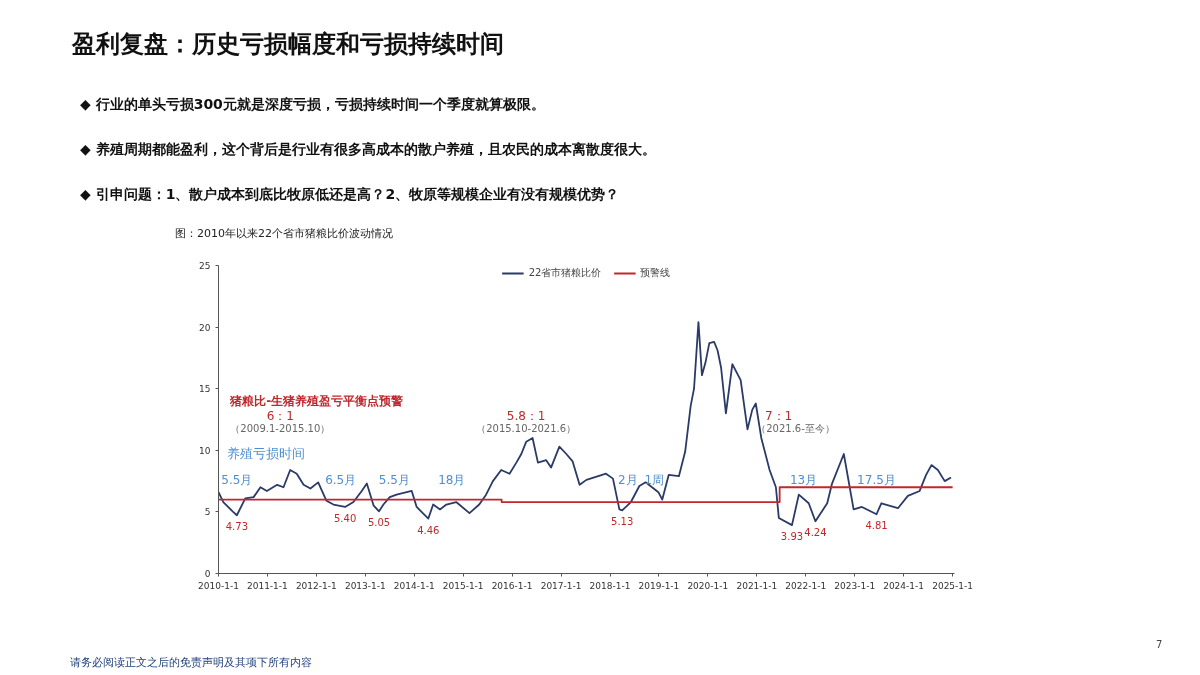 This screenshot has height=675, width=1200. What do you see at coordinates (365, 585) in the screenshot?
I see `x-tick-label: 2013-1-1` at bounding box center [365, 585].